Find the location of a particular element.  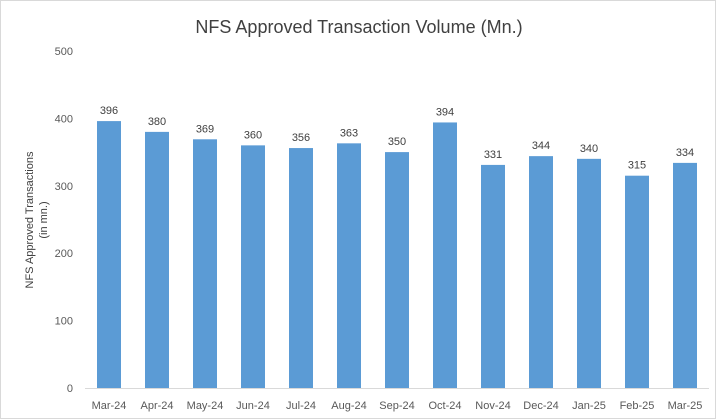

y-tick-label: 500 is located at coordinates (64, 52).